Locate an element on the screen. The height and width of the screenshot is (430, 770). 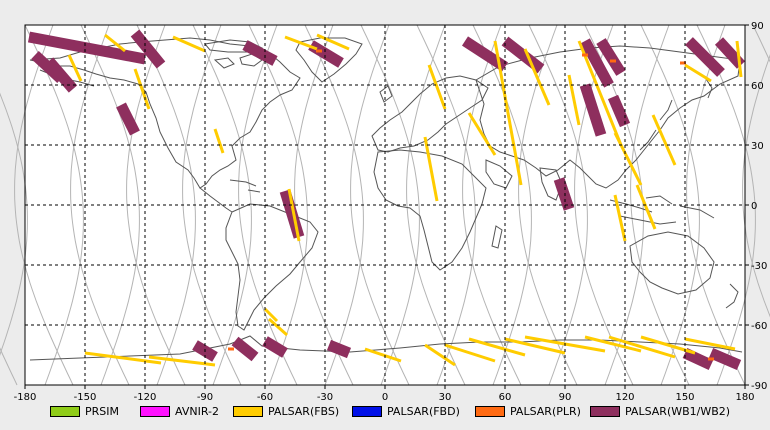
x-tick-label: 90 is located at coordinates (565, 396).